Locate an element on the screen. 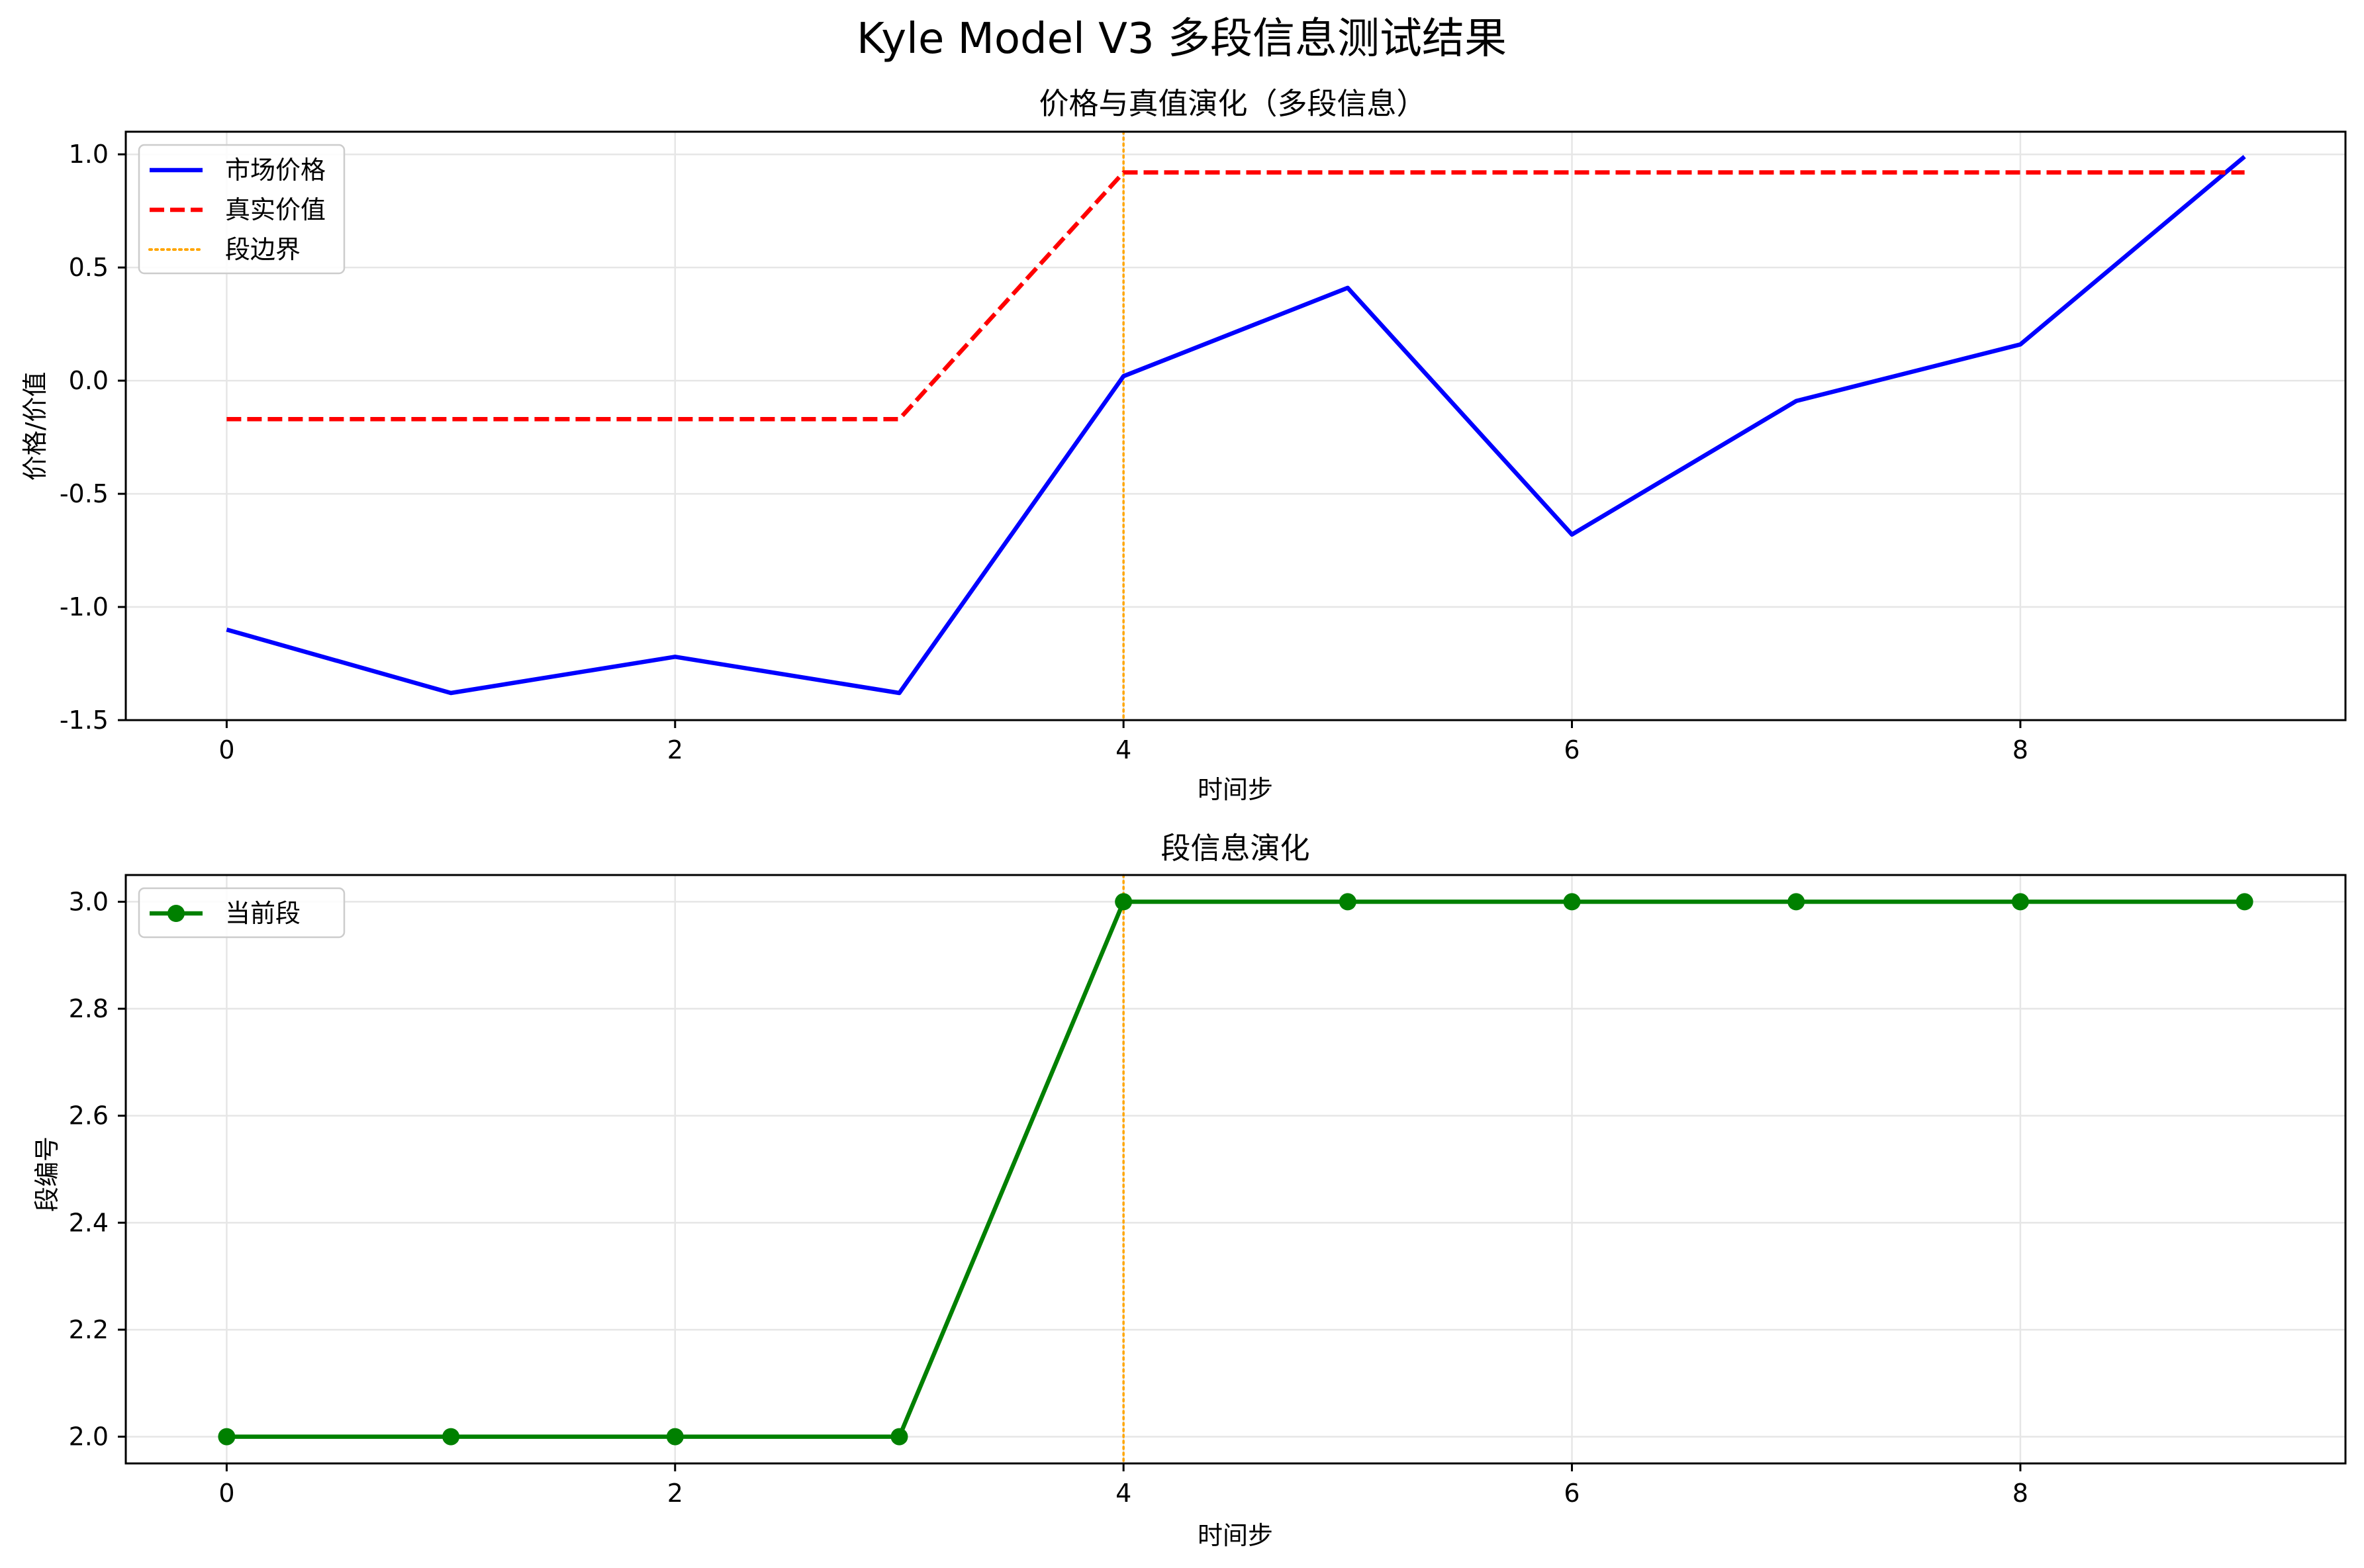 The height and width of the screenshot is (1568, 2364). y-ticks: 1.0 0.5 0.0 -0.5 -1.0 -1.5 is located at coordinates (93, 437).